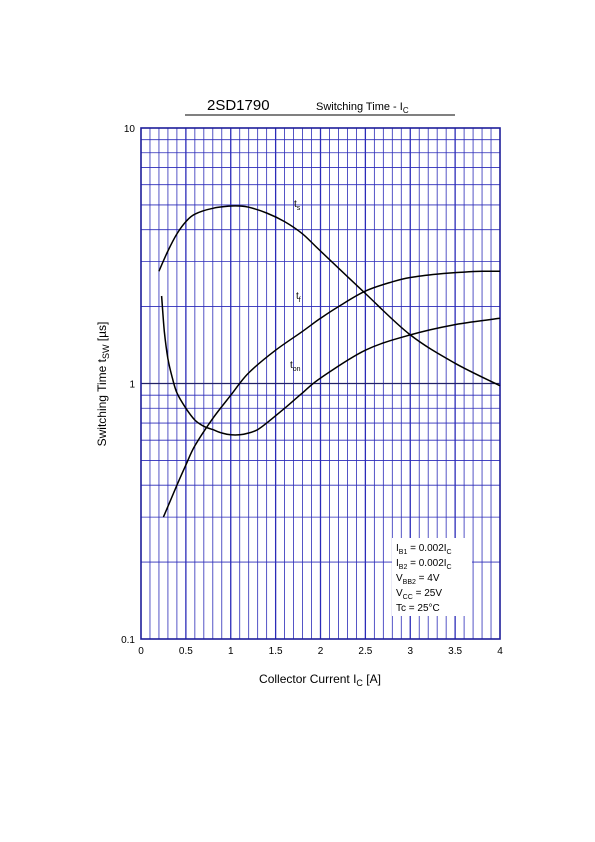 The image size is (595, 842). I want to click on x-axis-tick-labels: 0 0.5 1 1.5 2 2.5 3 3.5 4, so click(320, 651).